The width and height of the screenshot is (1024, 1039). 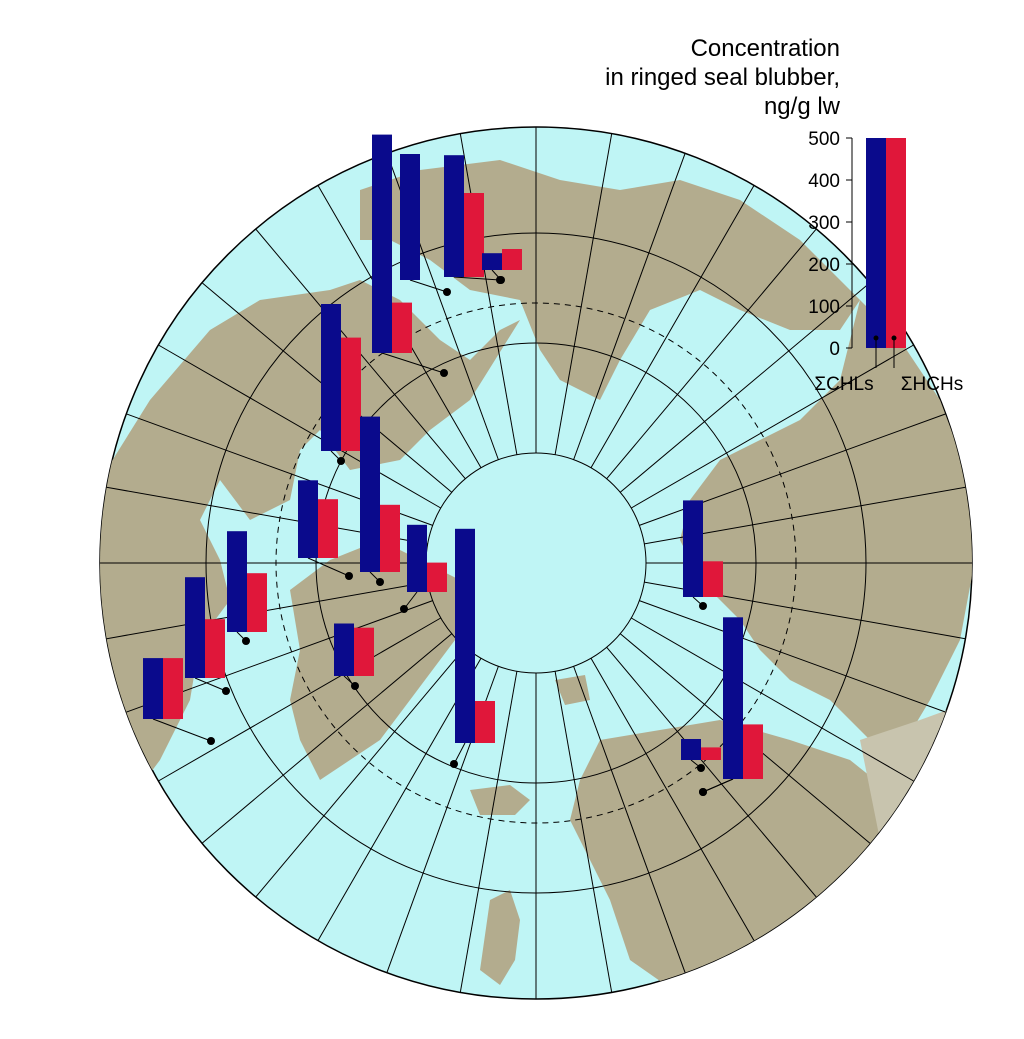 I want to click on legend-bar-chls, so click(x=876, y=243).